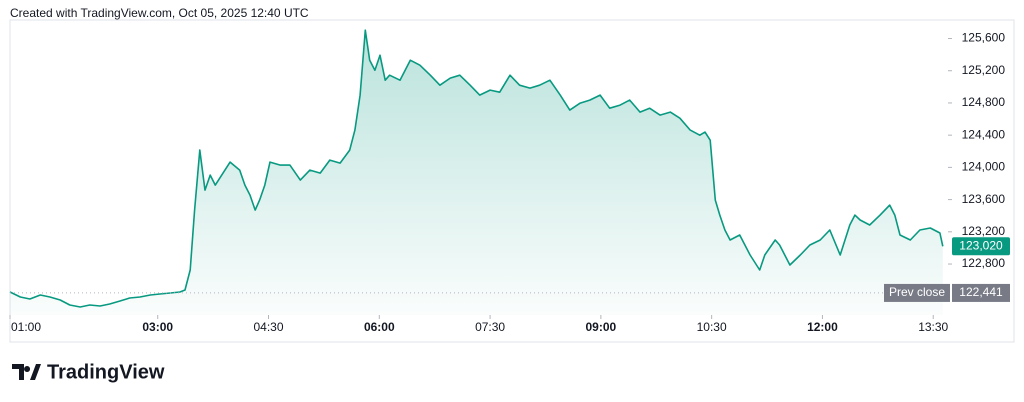 Image resolution: width=1024 pixels, height=402 pixels. Describe the element at coordinates (157, 327) in the screenshot. I see `x-tick-label: 03:00` at that location.